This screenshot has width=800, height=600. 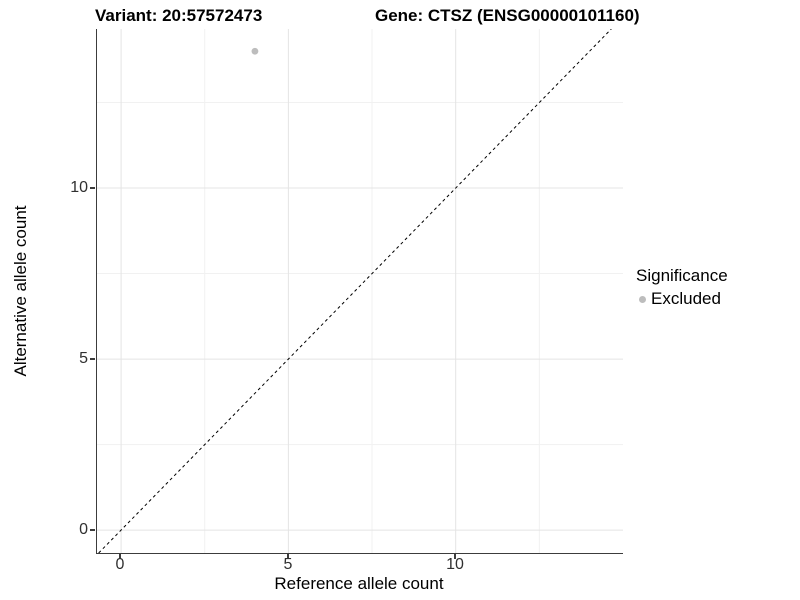 I want to click on legend-key-dot, so click(x=642, y=299).